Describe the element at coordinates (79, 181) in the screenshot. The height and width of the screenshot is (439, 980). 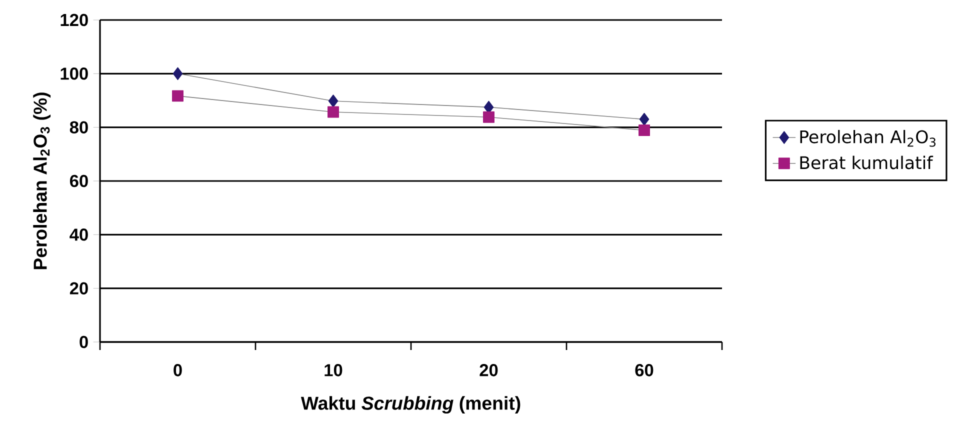
I see `y-tick-label: 60` at that location.